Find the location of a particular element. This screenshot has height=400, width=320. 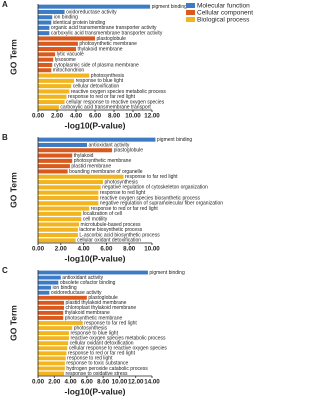

bar-label: lytic vacuole is located at coordinates (70, 55).